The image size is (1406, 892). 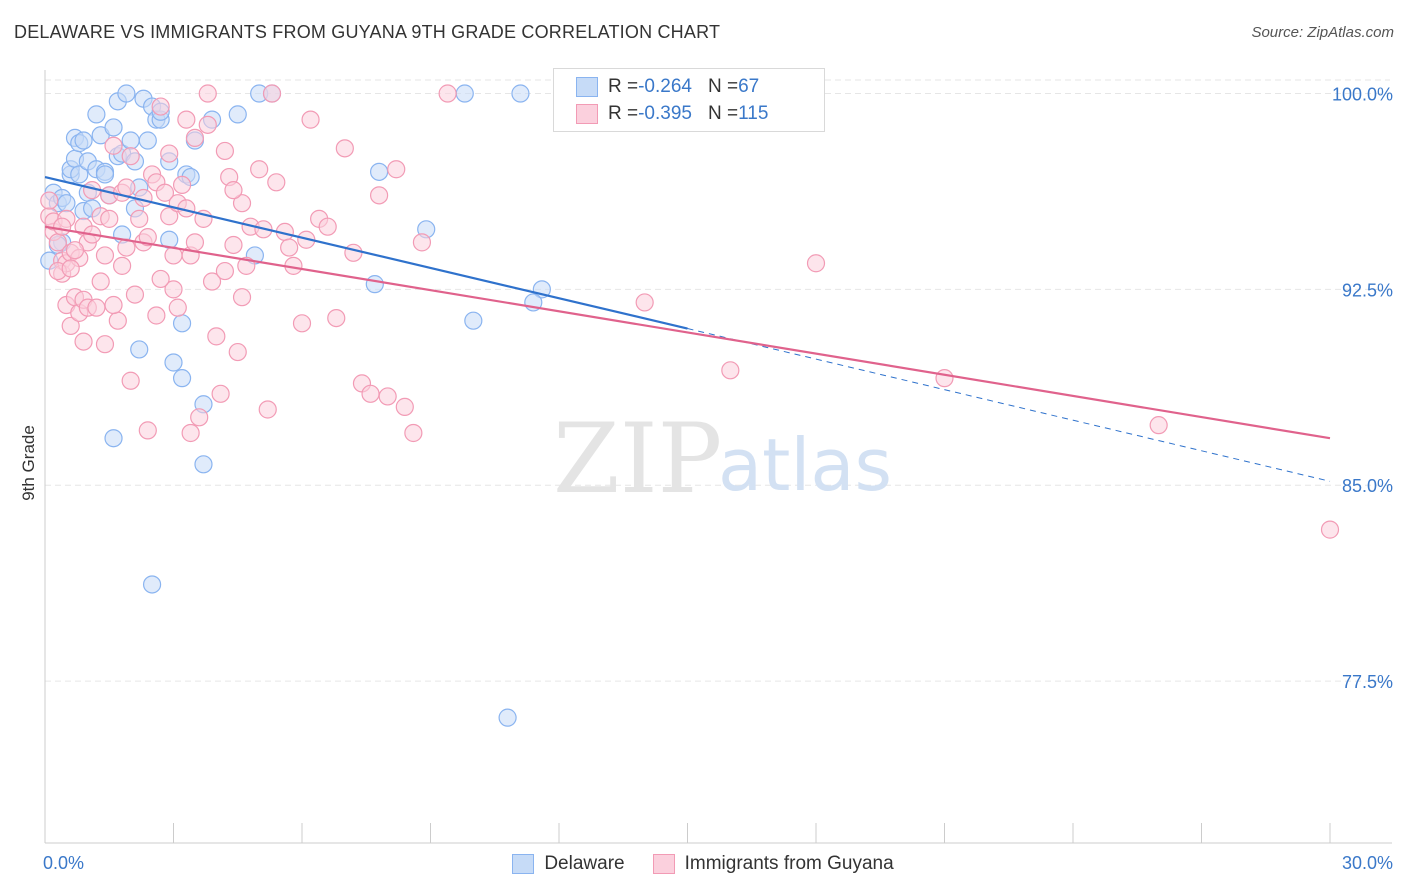 I want to click on legend-item-guyana: Immigrants from Guyana, so click(x=773, y=864).